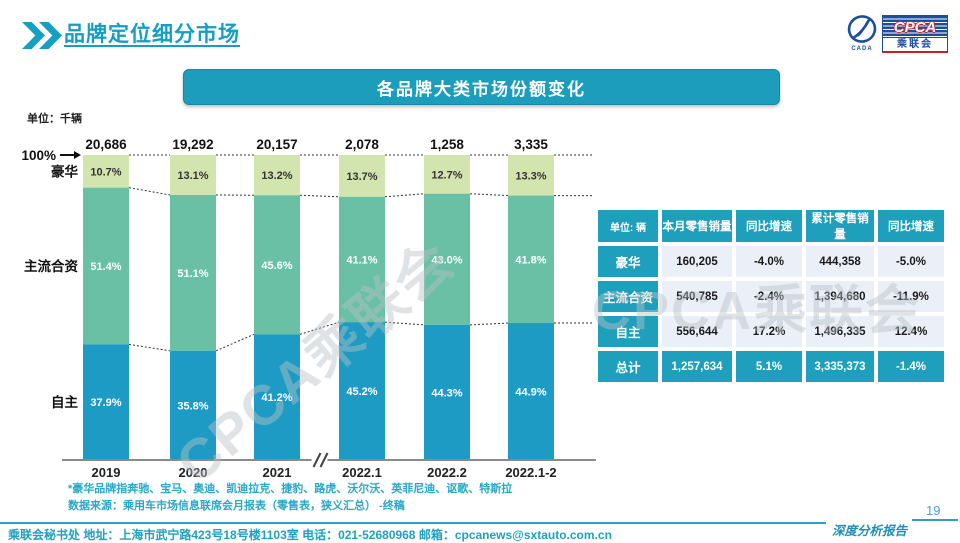 This screenshot has width=960, height=543. I want to click on x-axis-label: 2022.2, so click(447, 472).